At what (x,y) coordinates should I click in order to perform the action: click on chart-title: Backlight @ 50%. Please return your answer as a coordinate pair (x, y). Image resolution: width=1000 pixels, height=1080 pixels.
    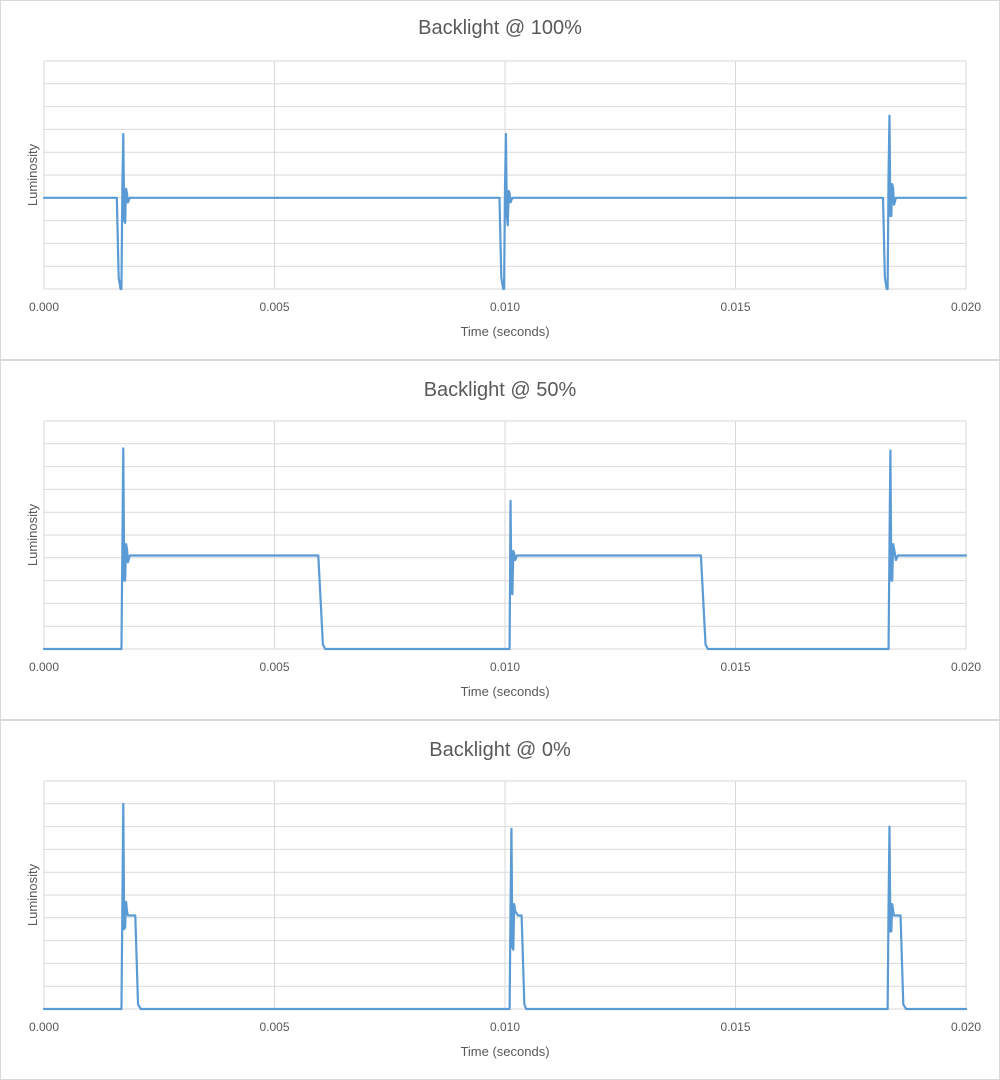
    Looking at the image, I should click on (500, 390).